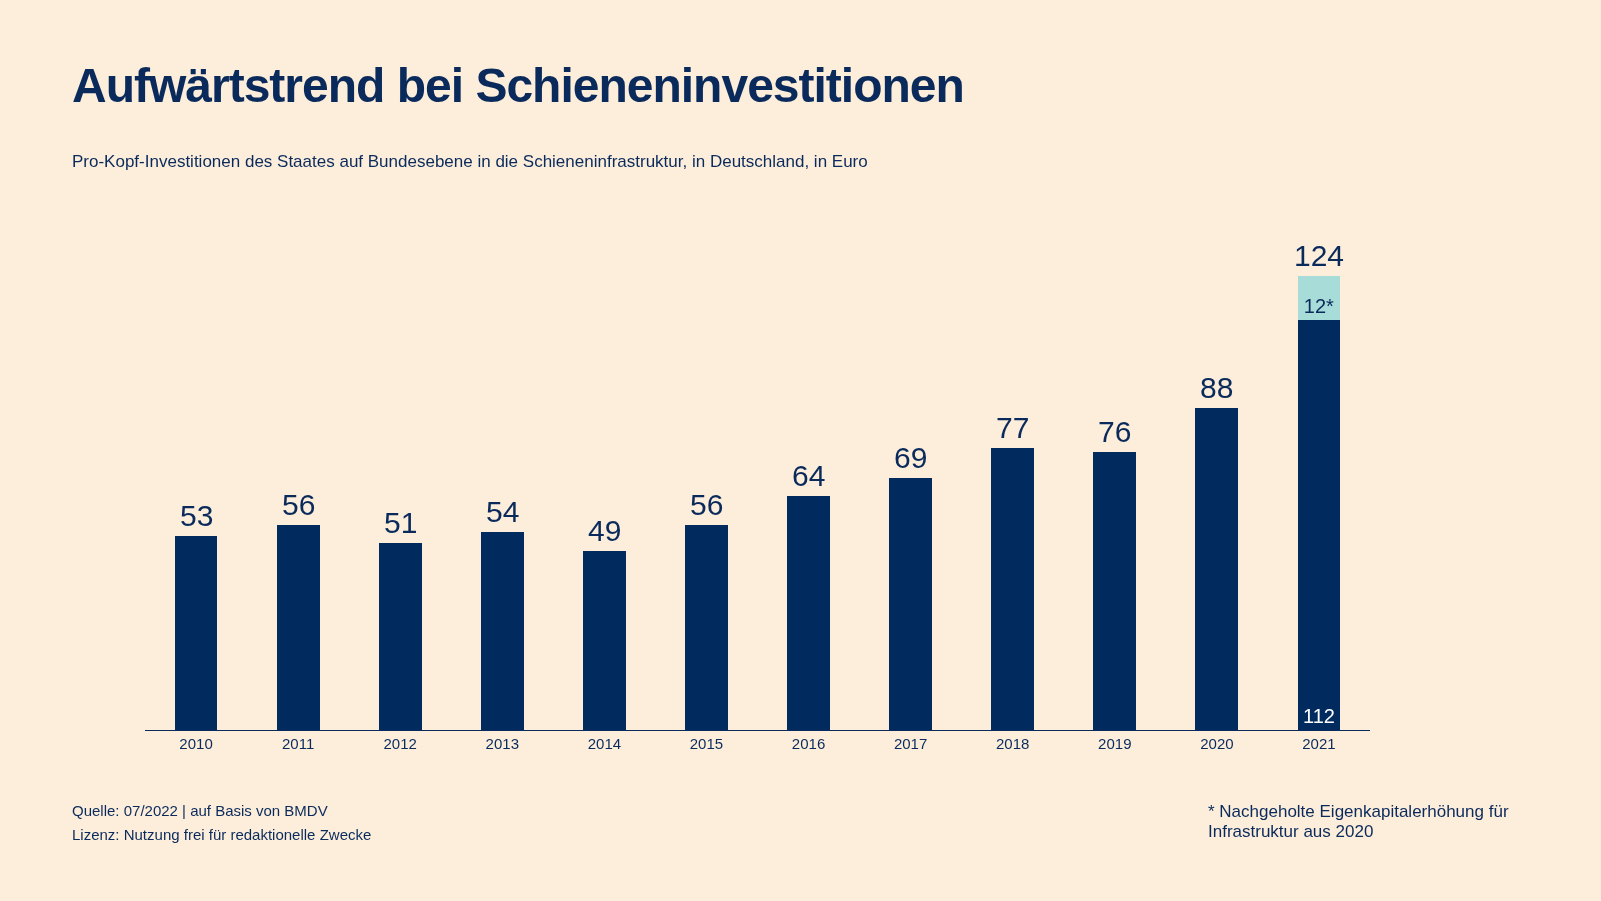 The height and width of the screenshot is (901, 1601). I want to click on x-tick-label: 2012, so click(400, 743).